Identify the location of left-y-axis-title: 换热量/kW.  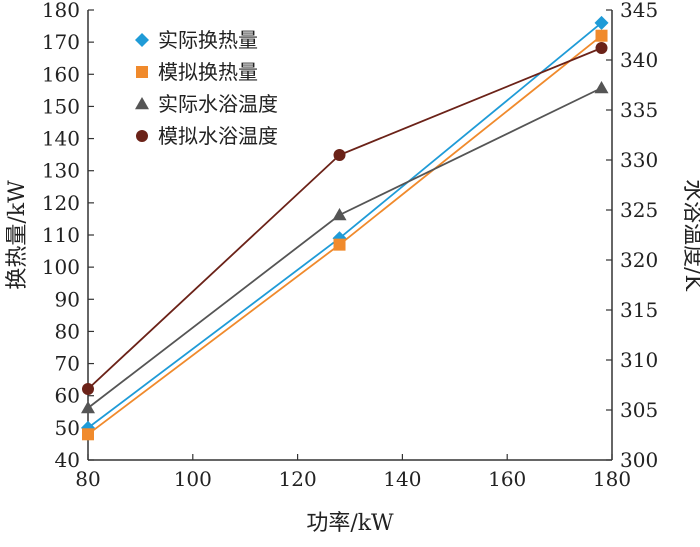
(17, 235).